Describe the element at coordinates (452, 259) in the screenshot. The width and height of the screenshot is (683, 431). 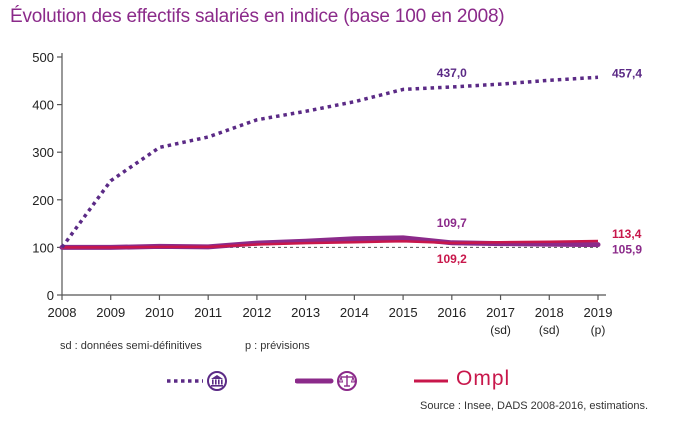
I see `data-label: 109,2` at that location.